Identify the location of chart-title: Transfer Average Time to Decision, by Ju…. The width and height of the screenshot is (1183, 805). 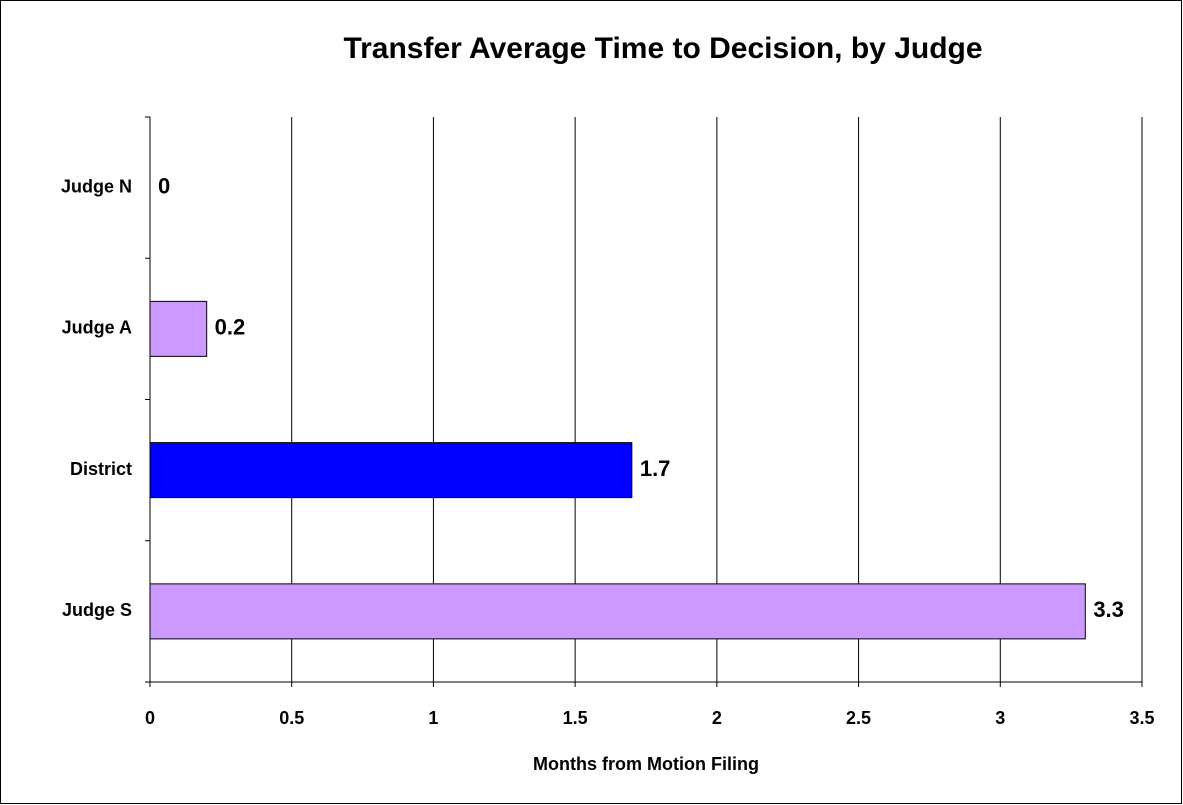
(662, 48).